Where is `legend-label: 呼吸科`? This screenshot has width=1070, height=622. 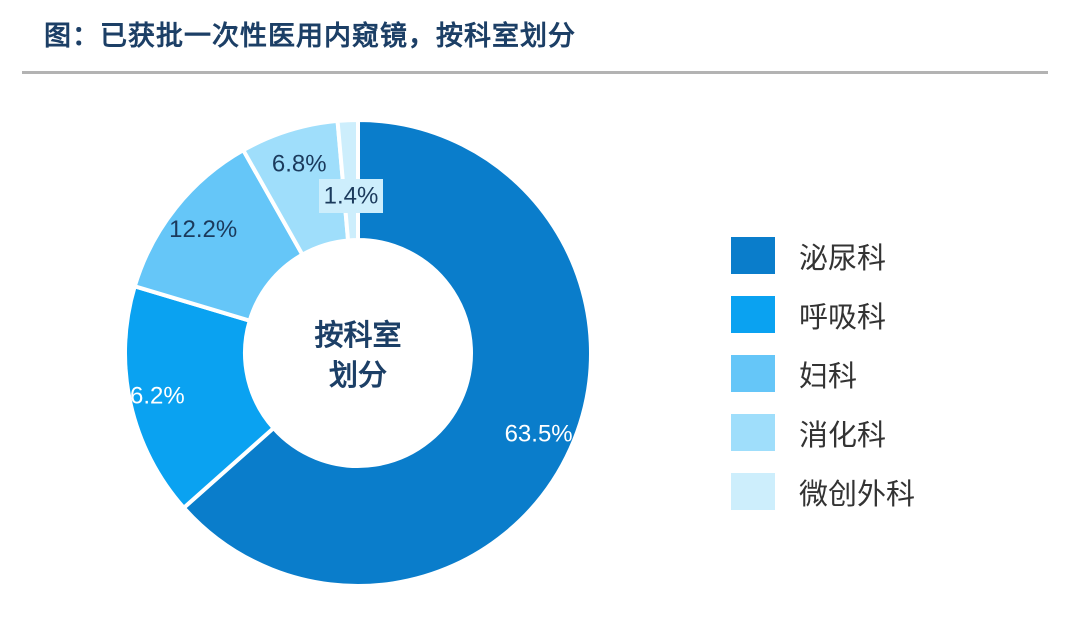 legend-label: 呼吸科 is located at coordinates (843, 316).